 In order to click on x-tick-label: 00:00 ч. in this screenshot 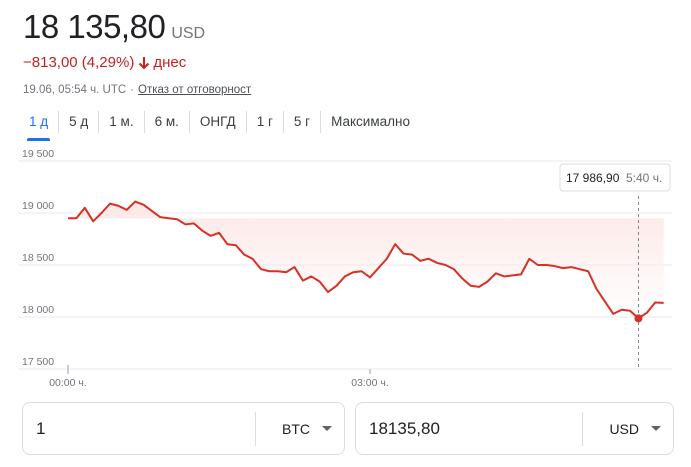, I will do `click(68, 383)`.